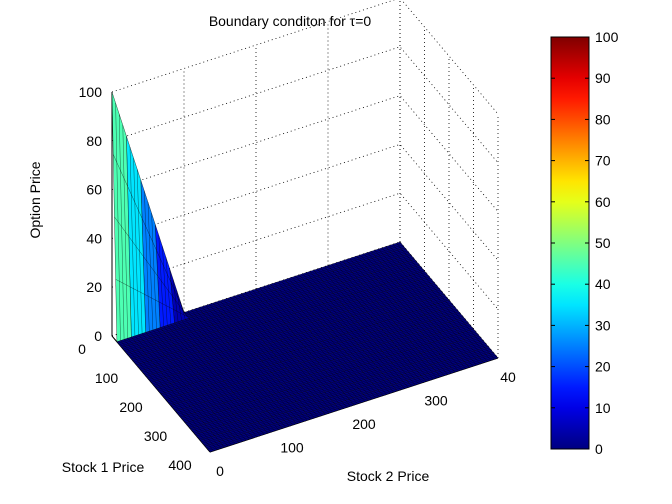 The height and width of the screenshot is (504, 672). Describe the element at coordinates (121, 217) in the screenshot. I see `surface-patch` at that location.